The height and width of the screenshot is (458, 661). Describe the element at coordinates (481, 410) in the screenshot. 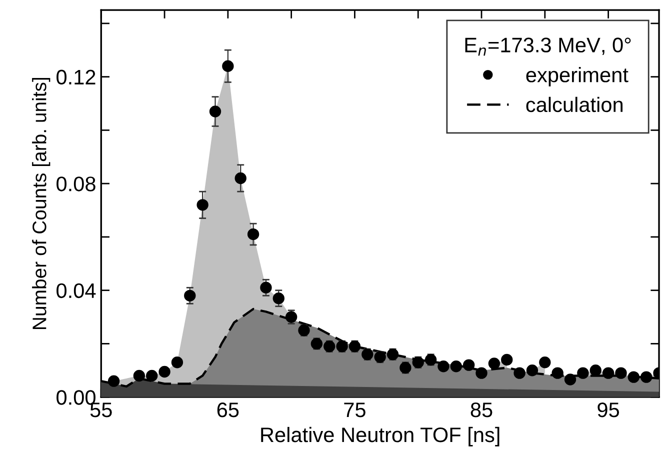

I see `x-tick-label: 85` at that location.